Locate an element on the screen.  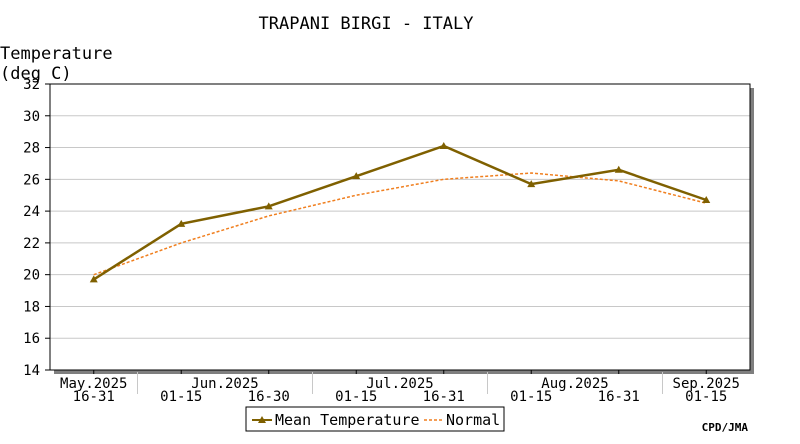
x-tick-label-0: 16-31 is located at coordinates (94, 397).